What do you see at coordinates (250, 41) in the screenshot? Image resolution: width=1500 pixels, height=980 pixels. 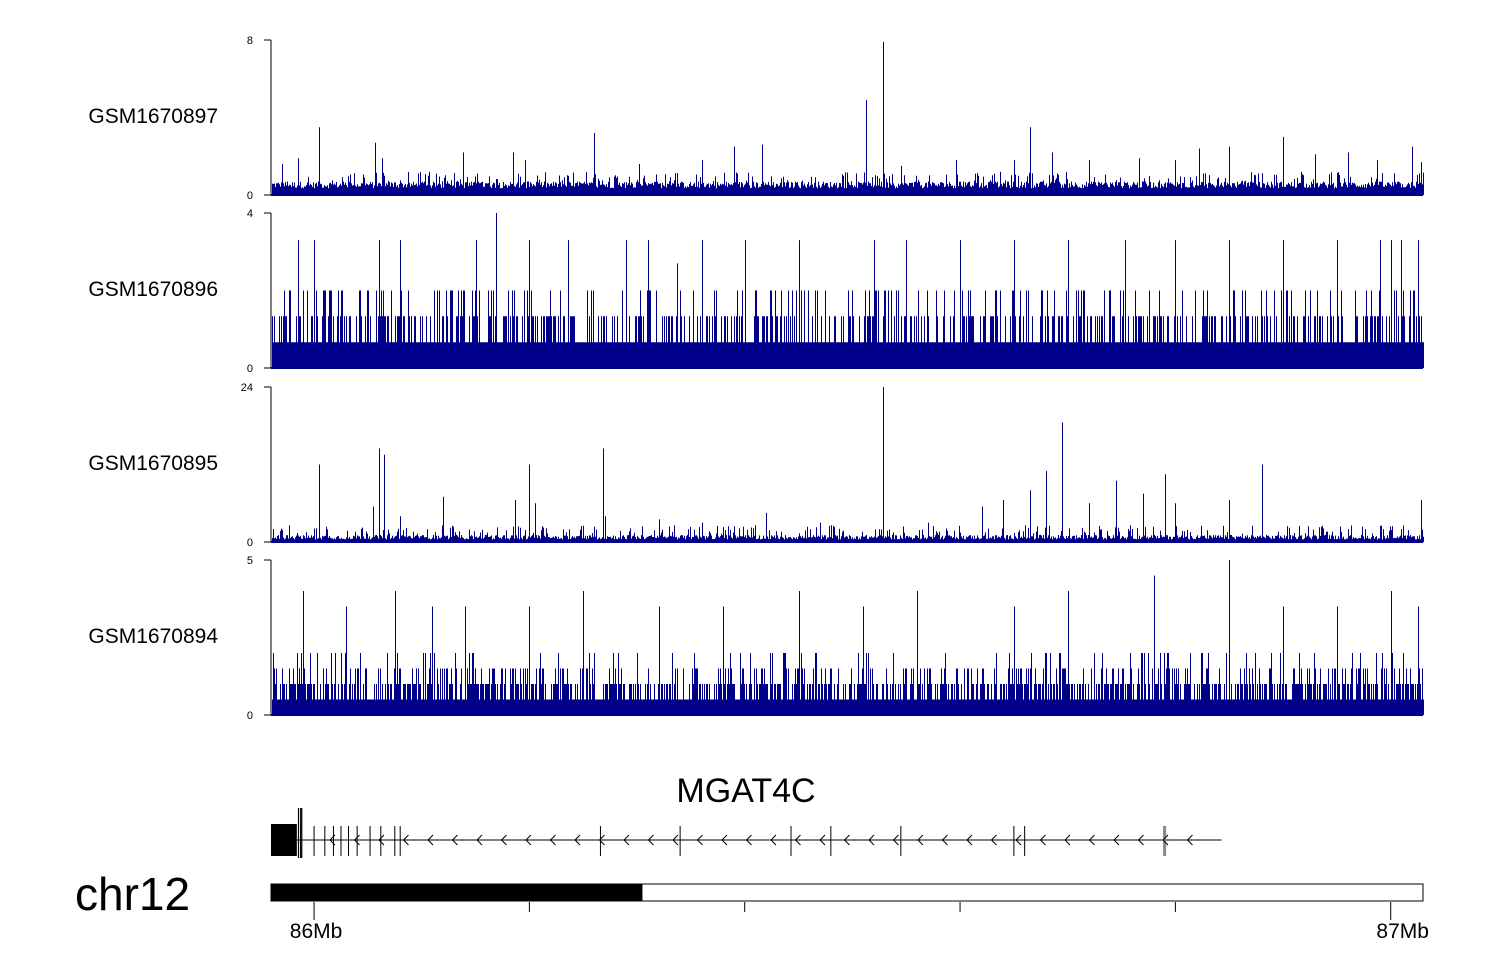 I see `y-tick-label: 8` at bounding box center [250, 41].